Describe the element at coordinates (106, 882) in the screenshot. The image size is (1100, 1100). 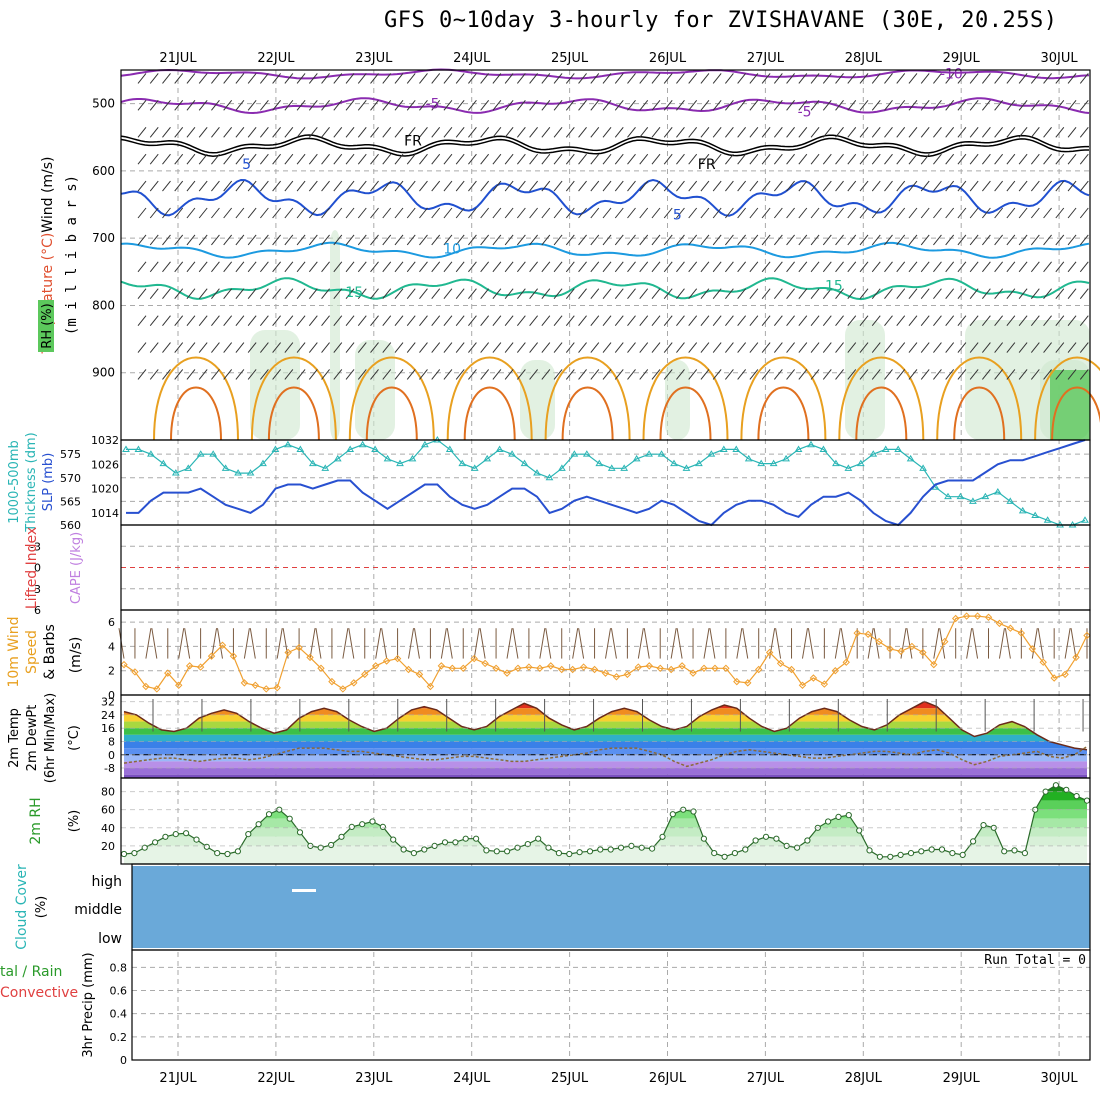
I see `cloud-row-label: high` at that location.